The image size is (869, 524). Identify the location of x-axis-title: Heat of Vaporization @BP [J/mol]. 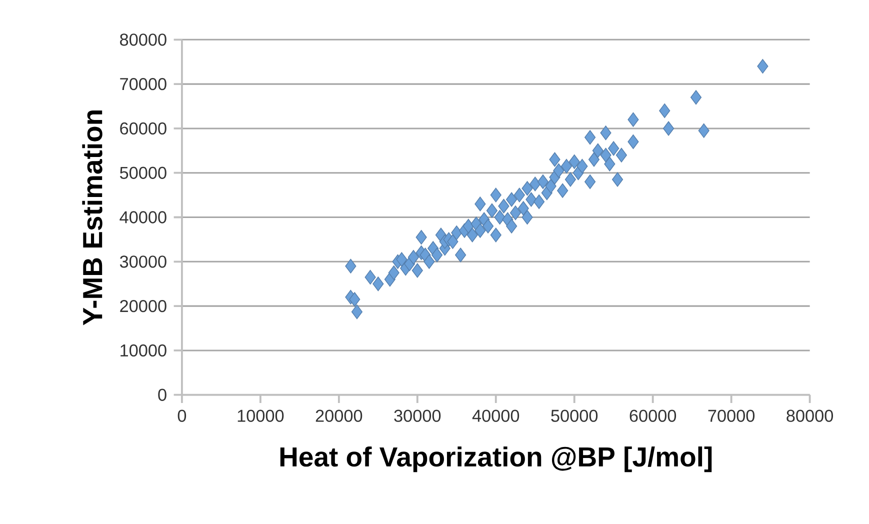
(496, 459).